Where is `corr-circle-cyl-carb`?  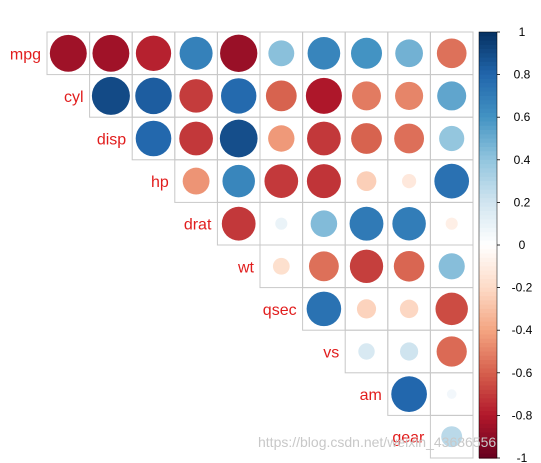
corr-circle-cyl-carb is located at coordinates (452, 96).